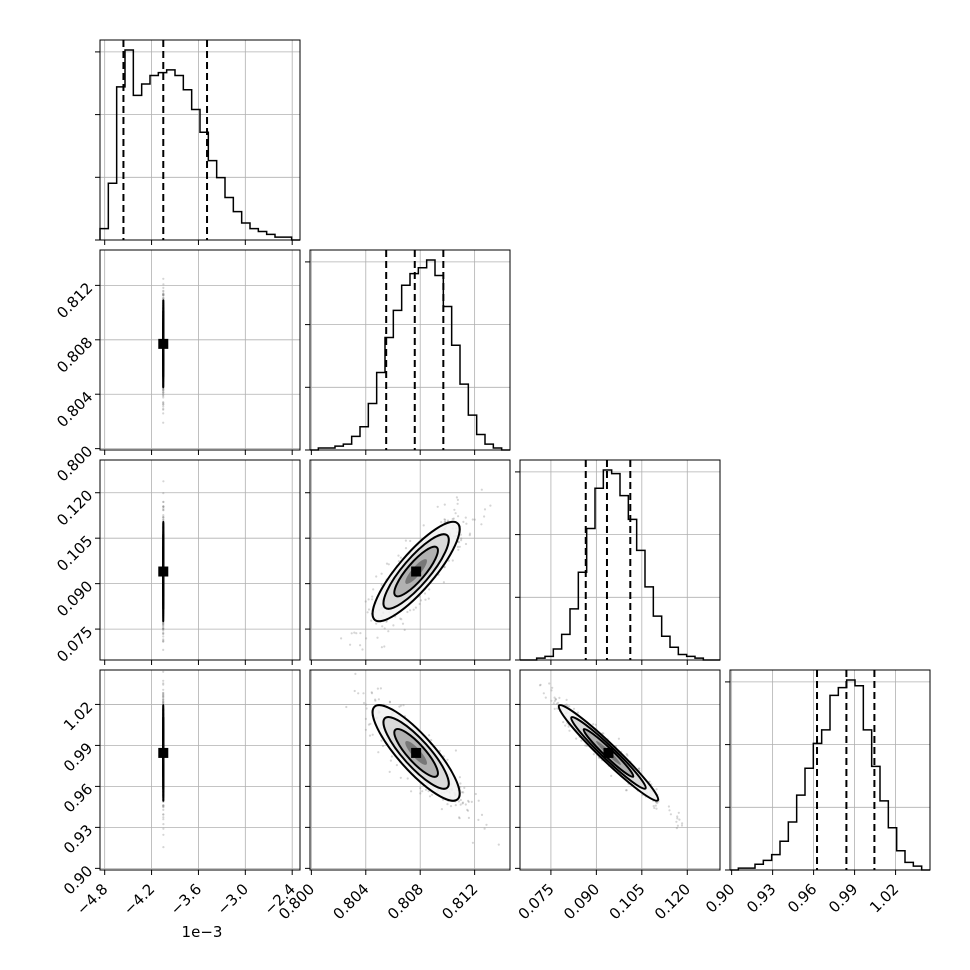  Describe the element at coordinates (74, 507) in the screenshot. I see `y-tick-label: 0.120` at that location.